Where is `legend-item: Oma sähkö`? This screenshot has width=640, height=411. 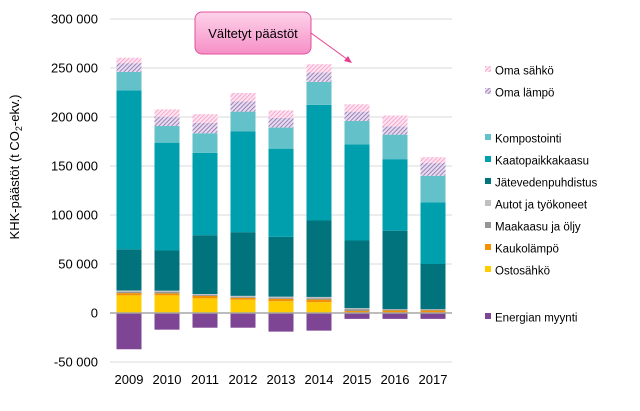
legend-item: Oma sähkö is located at coordinates (519, 72).